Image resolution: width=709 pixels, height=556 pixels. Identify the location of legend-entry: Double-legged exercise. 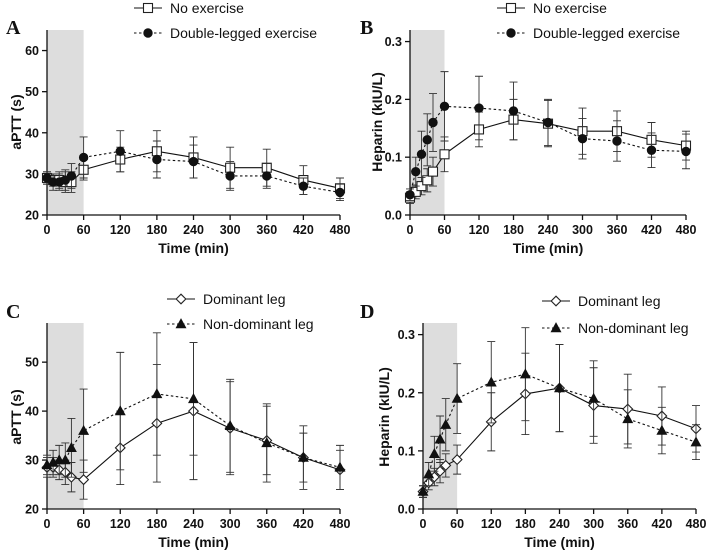
(225, 33).